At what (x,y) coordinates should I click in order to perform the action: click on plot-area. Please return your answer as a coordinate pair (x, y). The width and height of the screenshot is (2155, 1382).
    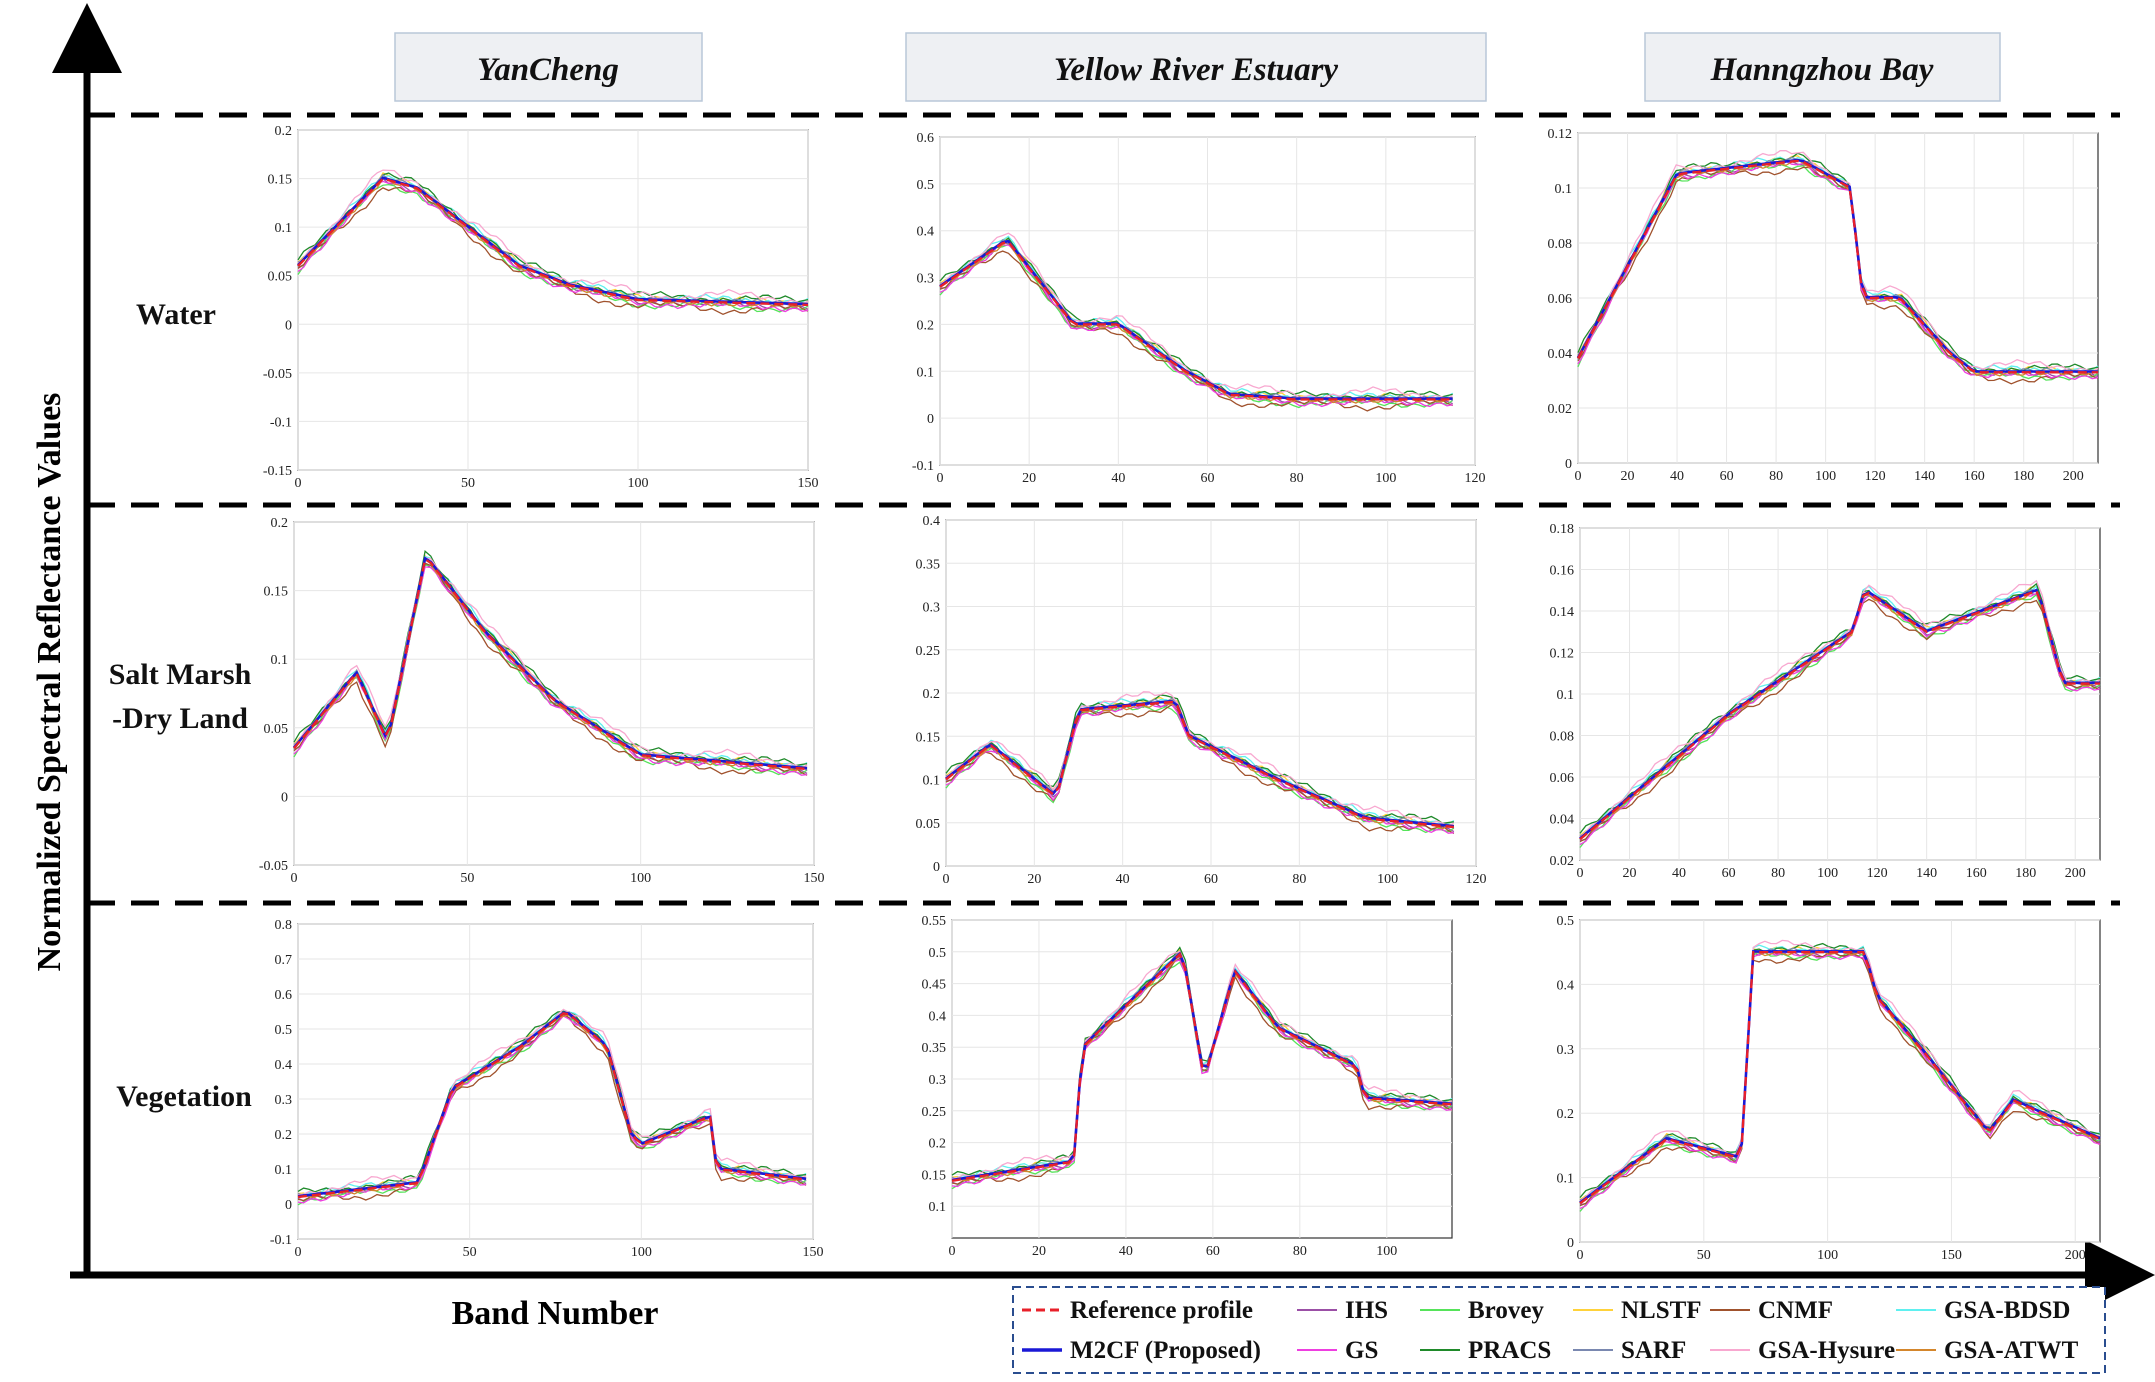
    Looking at the image, I should click on (1840, 1081).